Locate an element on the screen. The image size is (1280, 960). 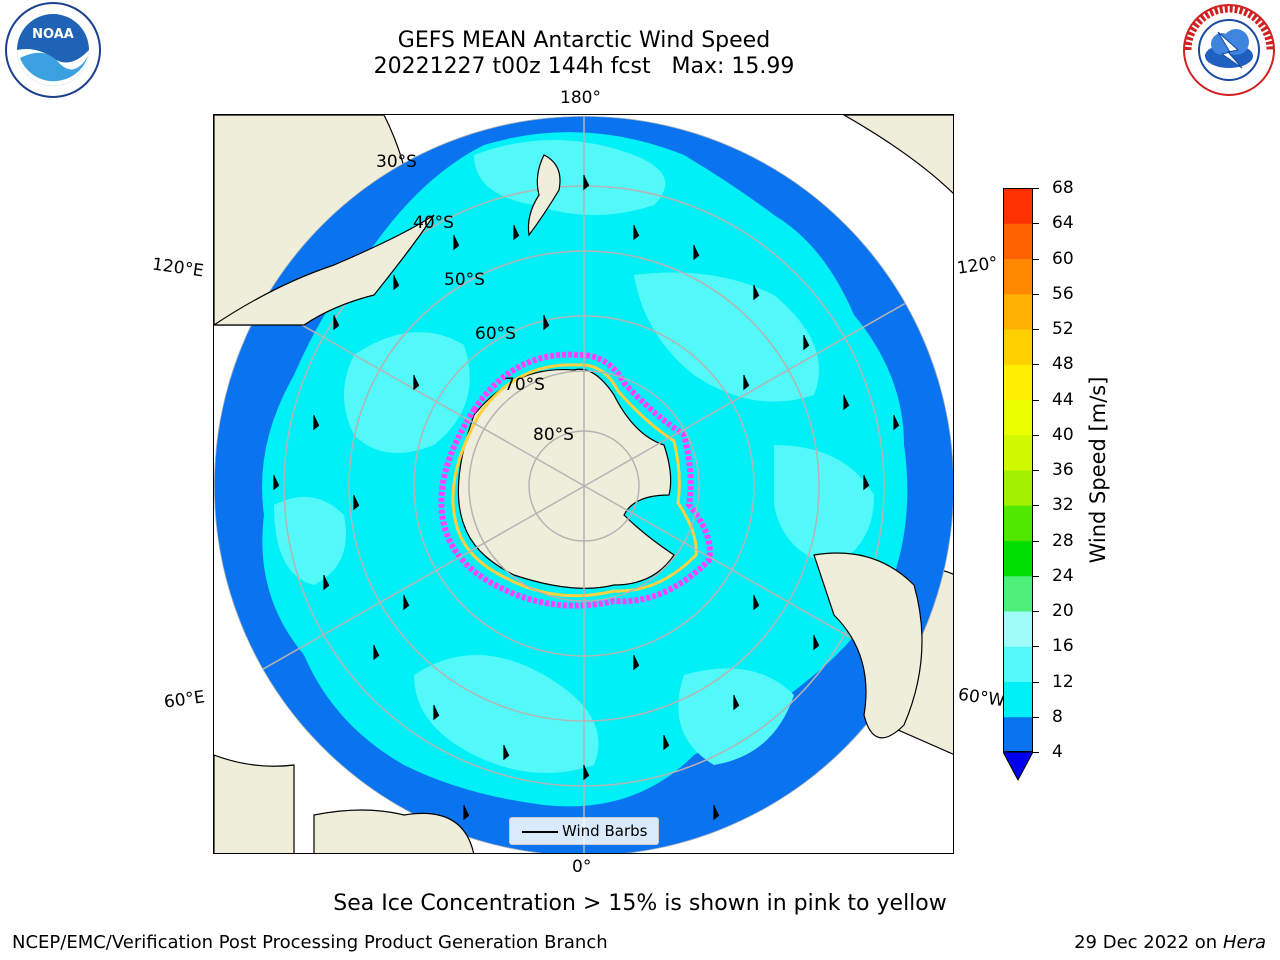
lat-label-30s: 30°S is located at coordinates (396, 162).